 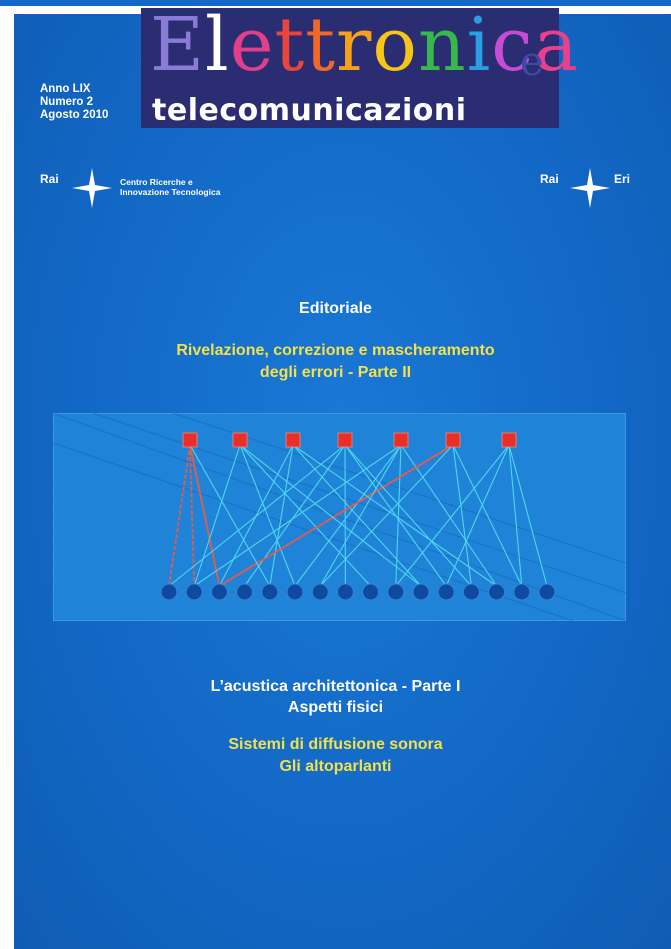 I want to click on rai-caption-line-1: Centro Ricerche e, so click(x=156, y=182).